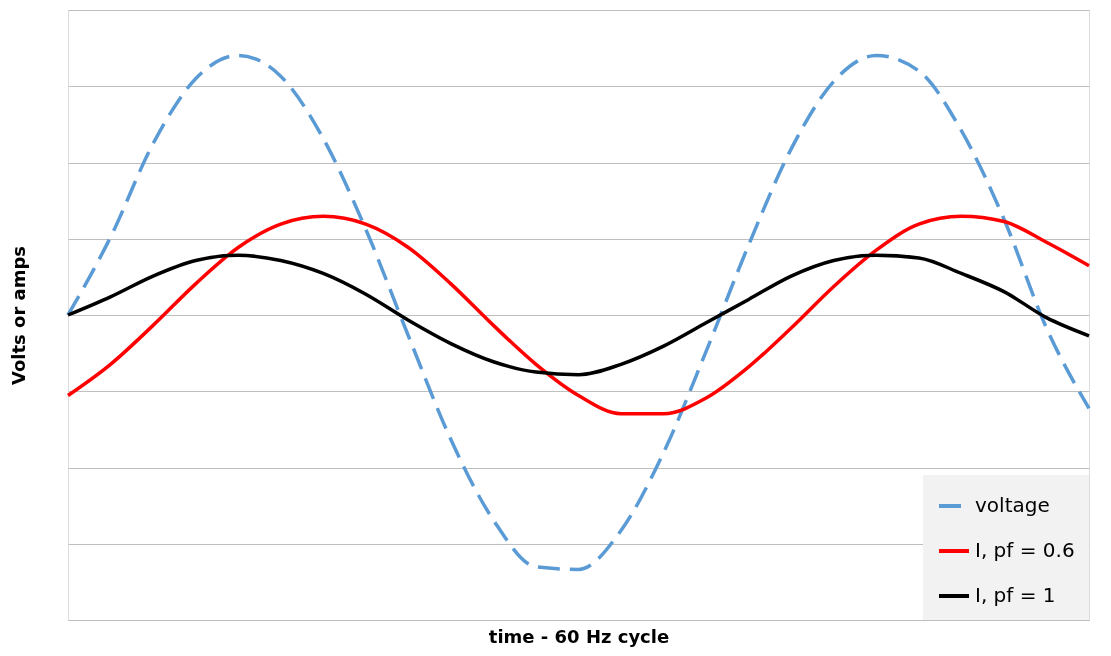  What do you see at coordinates (18, 315) in the screenshot?
I see `y-axis-title: Volts or amps` at bounding box center [18, 315].